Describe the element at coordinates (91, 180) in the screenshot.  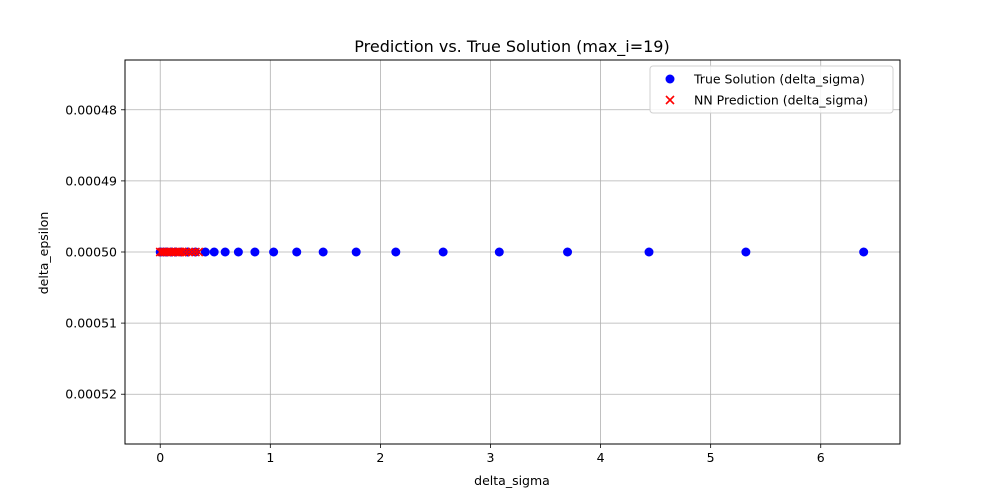
I see `y-tick-label: 0.00049` at that location.